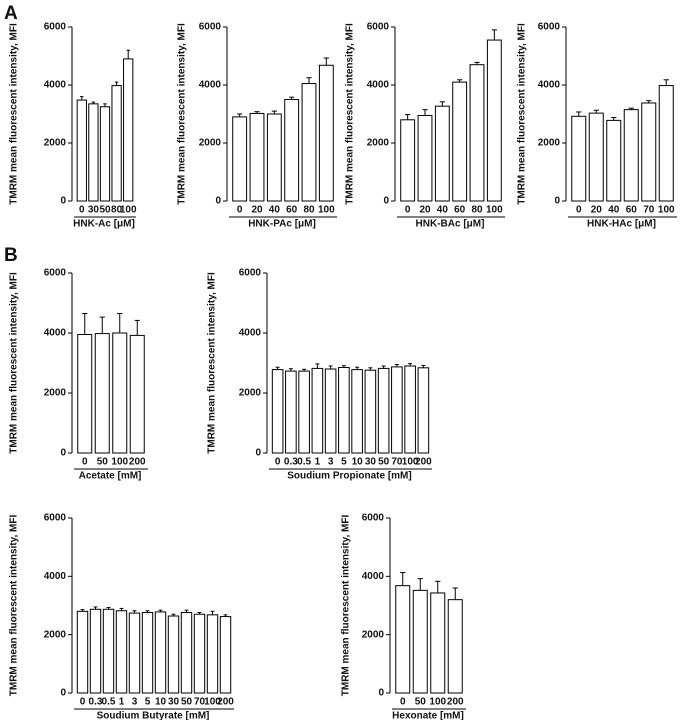 The image size is (685, 720). I want to click on x-tick-label: 5, so click(344, 462).